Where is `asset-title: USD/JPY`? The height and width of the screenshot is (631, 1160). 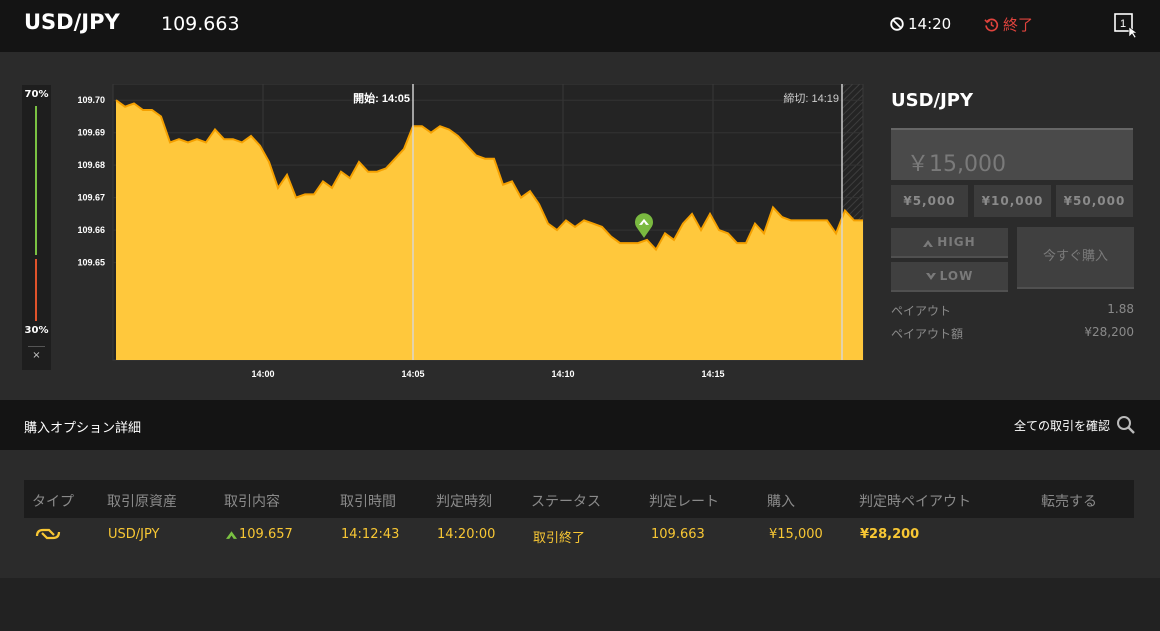
asset-title: USD/JPY is located at coordinates (72, 22).